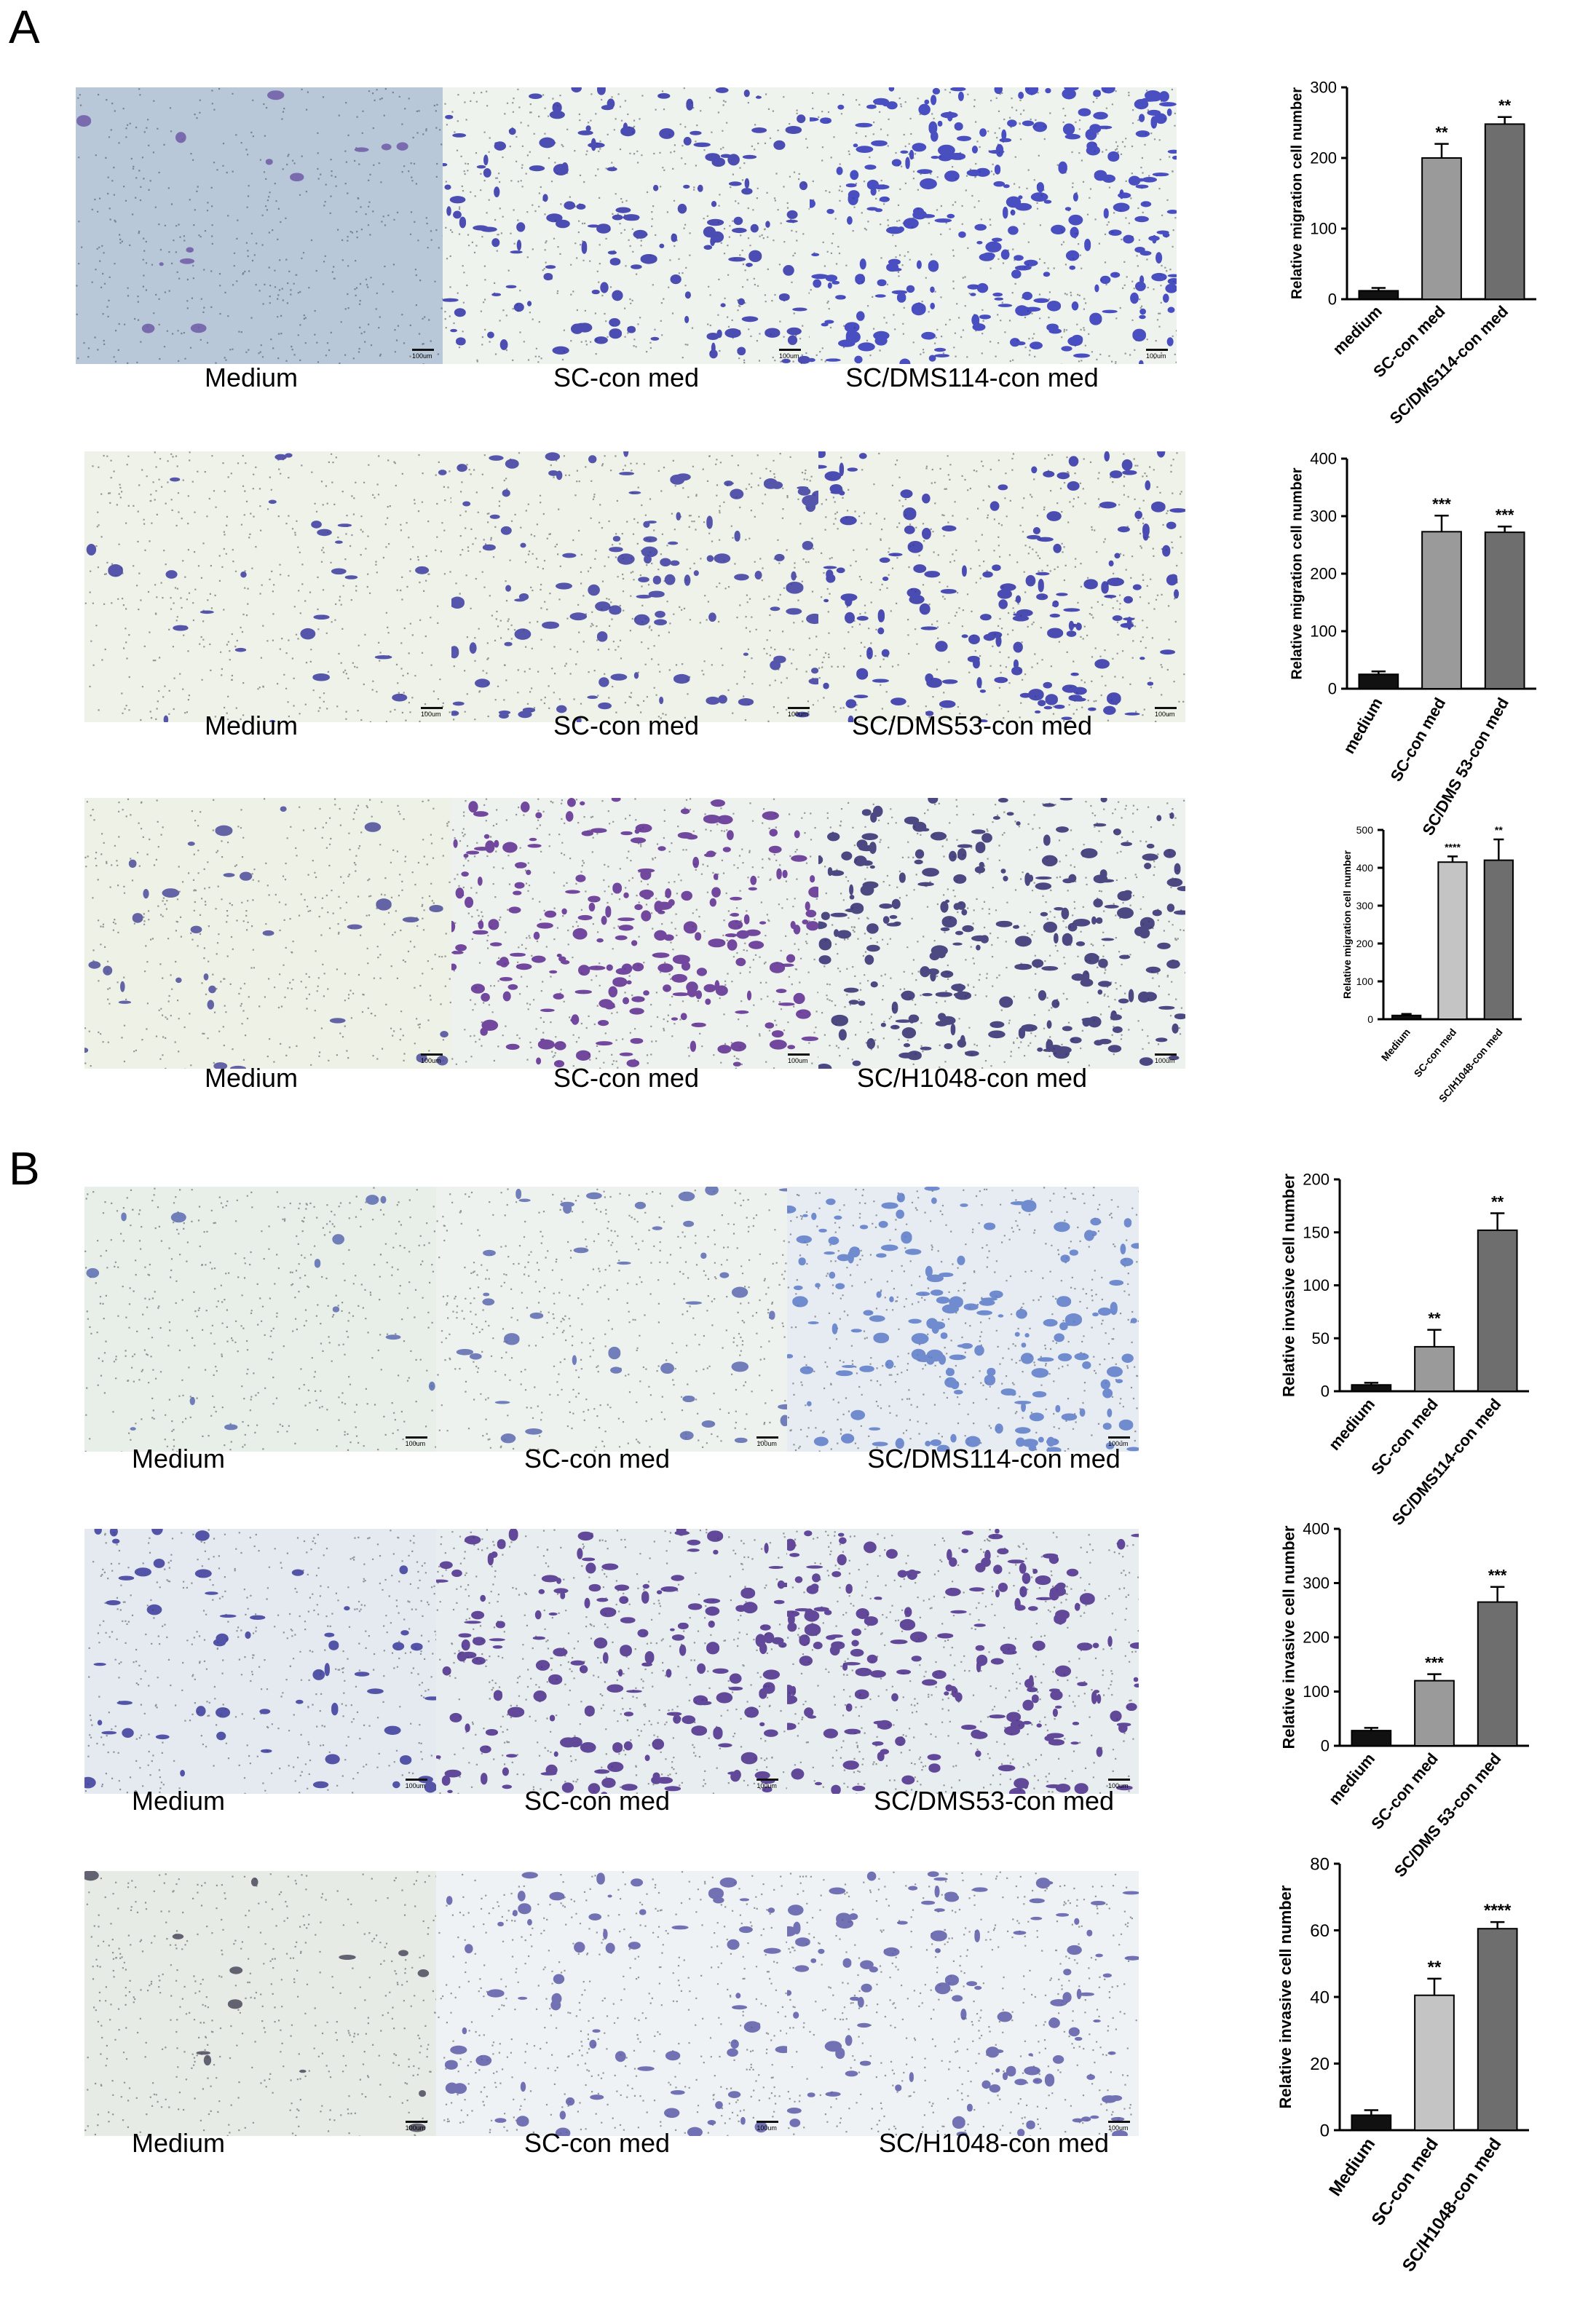 This screenshot has width=1596, height=2310. I want to click on y-tick-label: 20, so click(1320, 2064).